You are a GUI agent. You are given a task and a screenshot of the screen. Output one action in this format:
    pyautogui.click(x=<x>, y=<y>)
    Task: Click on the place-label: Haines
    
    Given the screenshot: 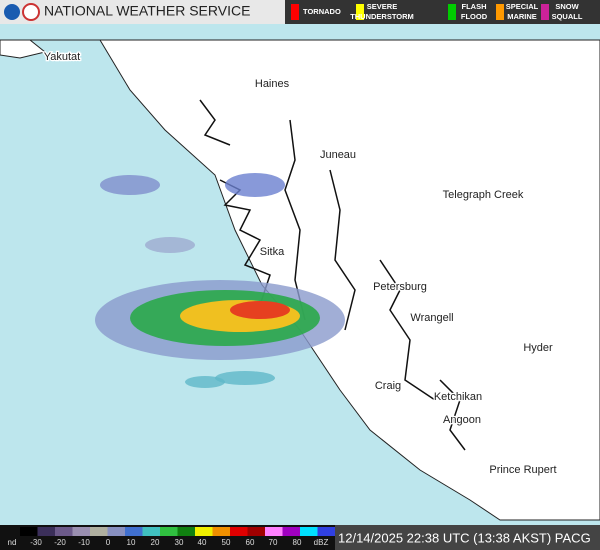 What is the action you would take?
    pyautogui.click(x=272, y=84)
    